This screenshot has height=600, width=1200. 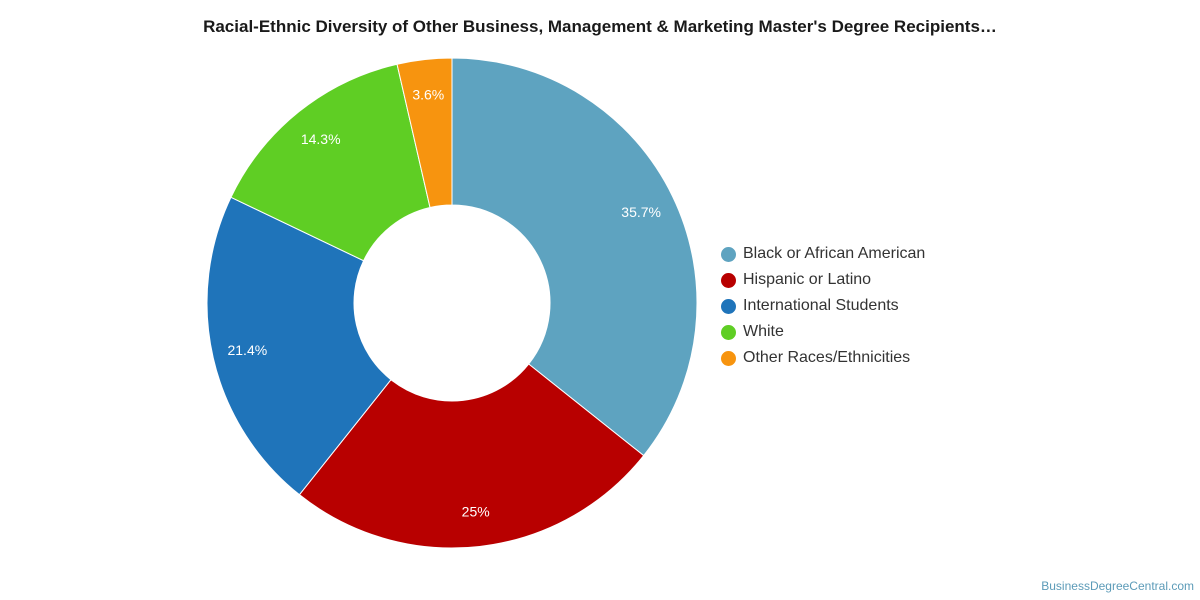 I want to click on slice-label-hispanic-or-latino: 25%, so click(x=476, y=512).